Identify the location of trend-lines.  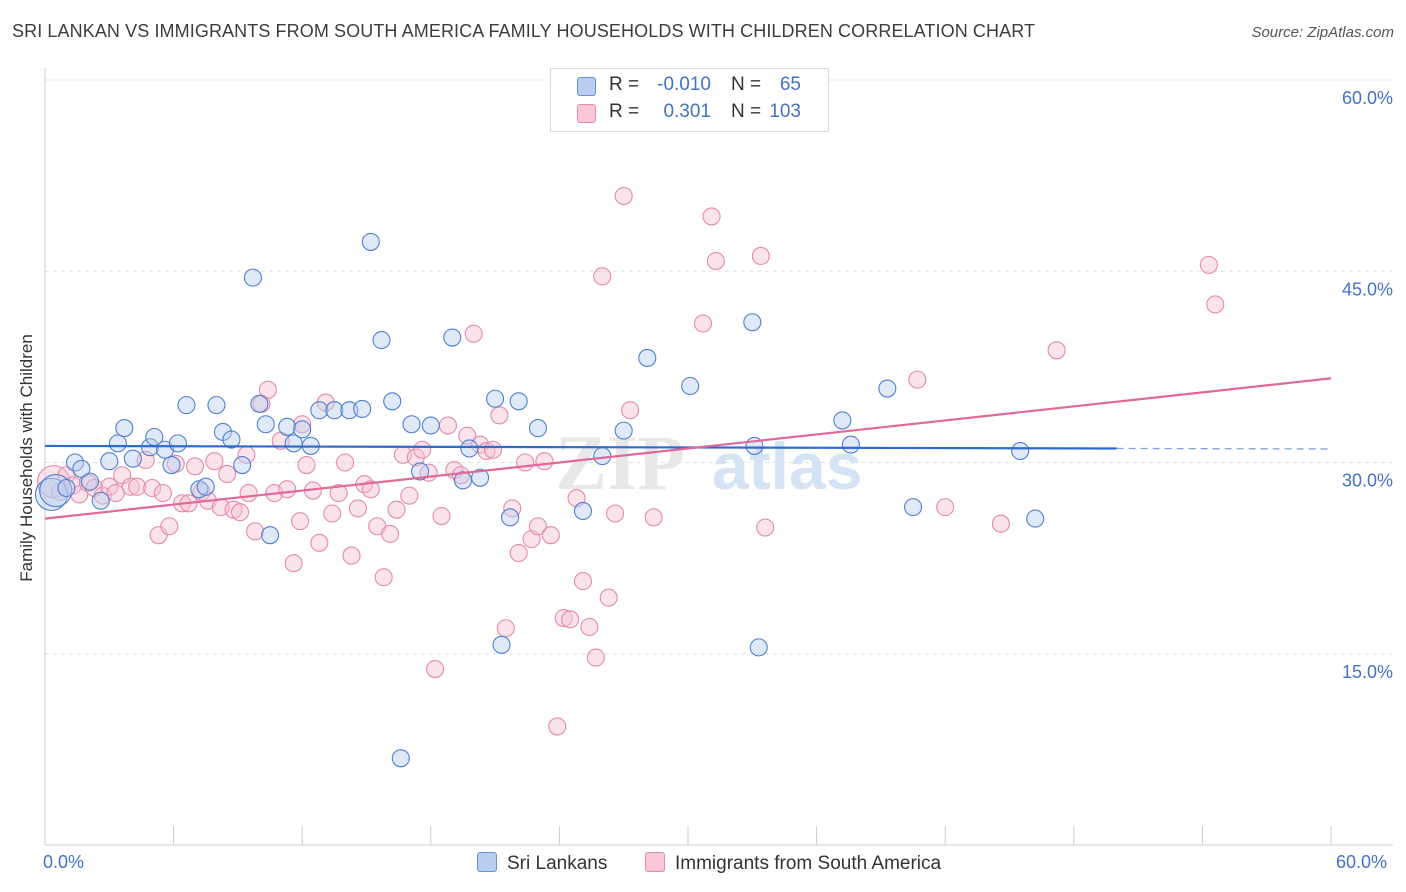
(688, 448).